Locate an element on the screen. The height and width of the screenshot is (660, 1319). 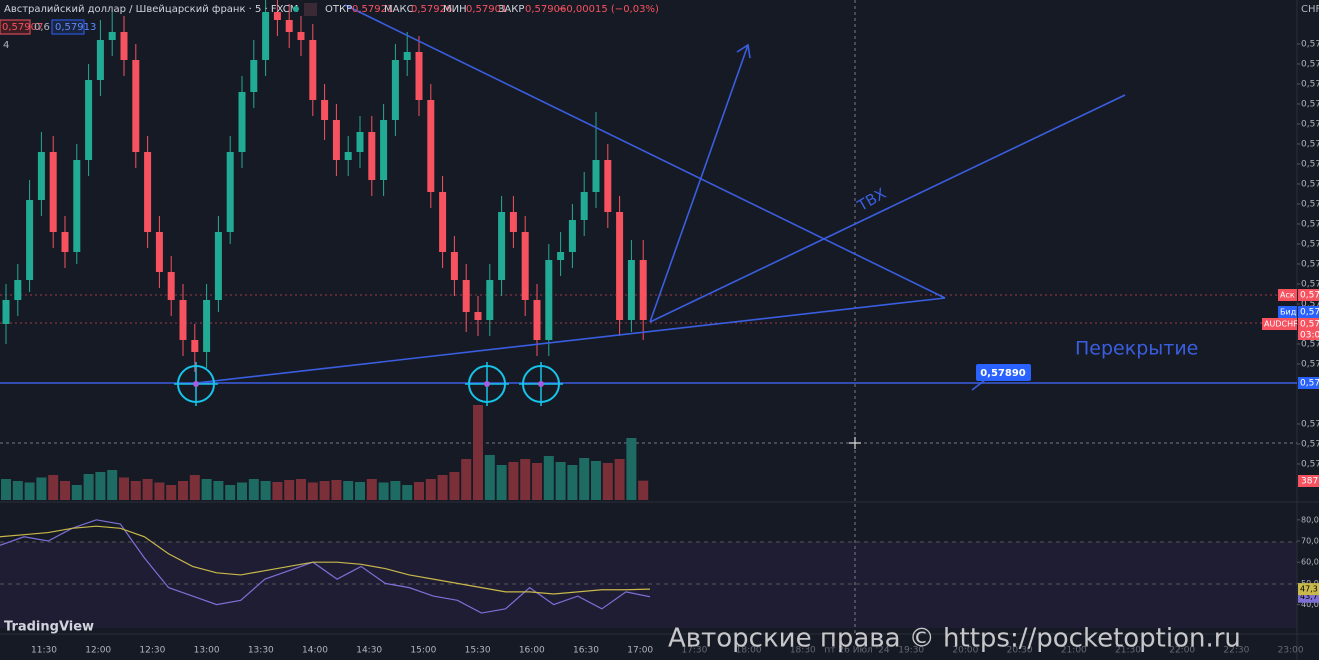
ohlc-label: МИН is located at coordinates (455, 9).